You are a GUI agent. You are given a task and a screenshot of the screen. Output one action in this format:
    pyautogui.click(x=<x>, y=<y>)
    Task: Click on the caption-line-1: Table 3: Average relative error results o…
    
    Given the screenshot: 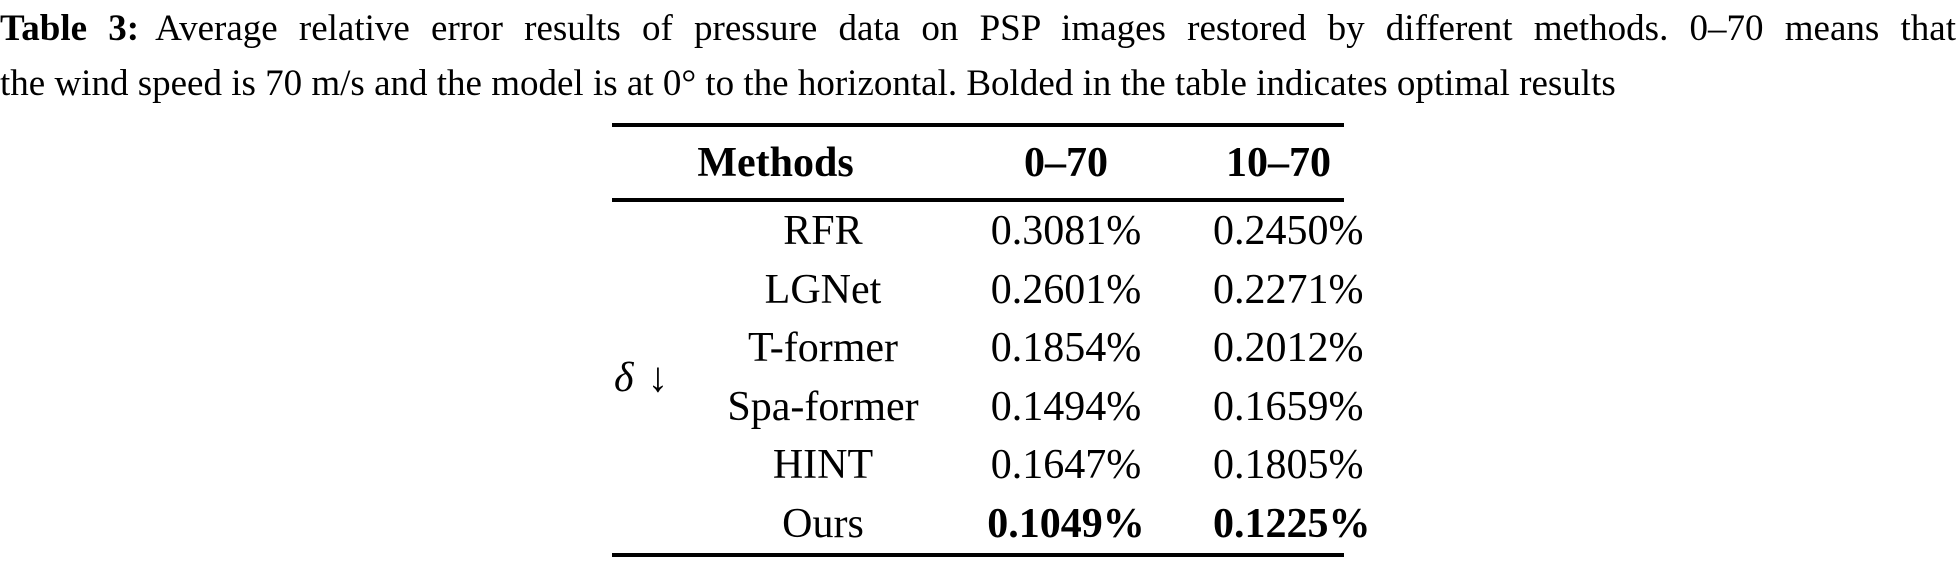 What is the action you would take?
    pyautogui.click(x=978, y=28)
    